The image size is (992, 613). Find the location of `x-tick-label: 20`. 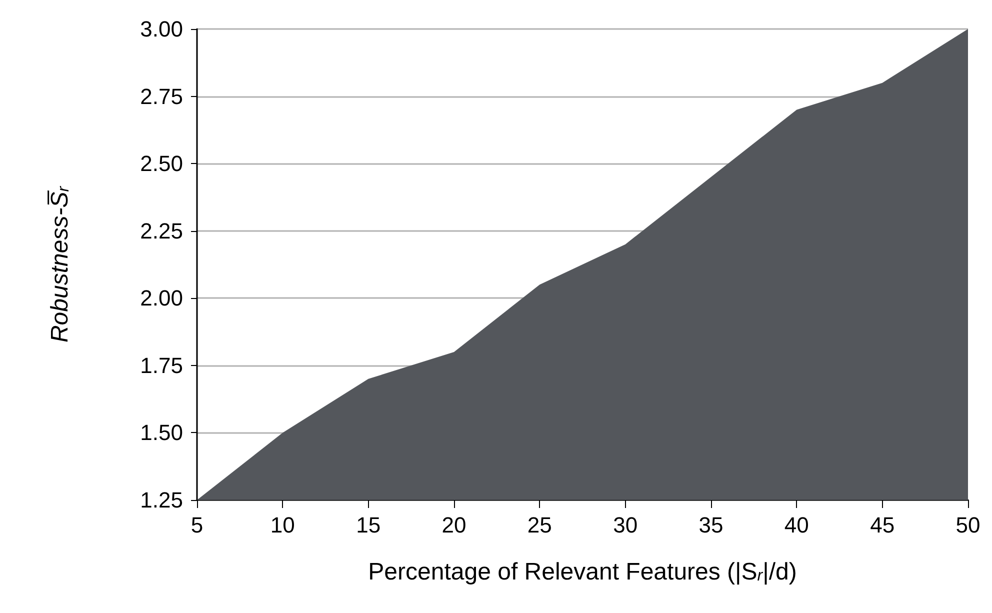

x-tick-label: 20 is located at coordinates (454, 525).